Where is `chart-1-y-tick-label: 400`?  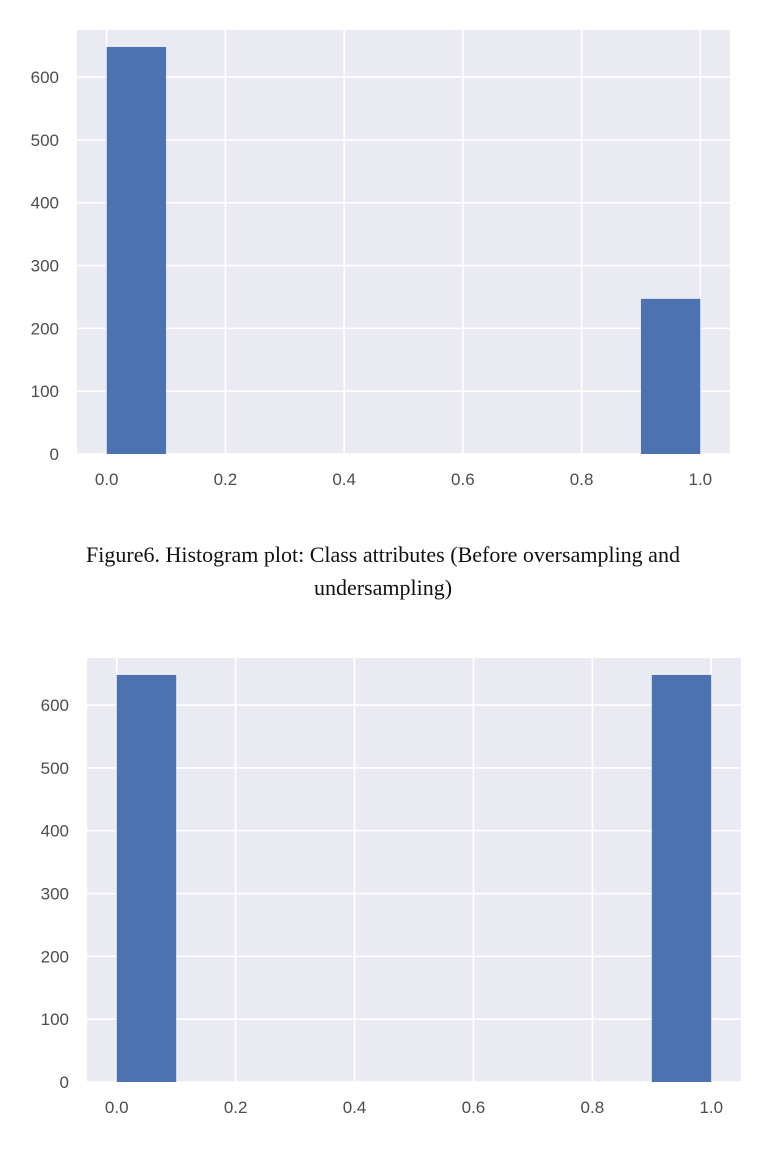
chart-1-y-tick-label: 400 is located at coordinates (45, 203).